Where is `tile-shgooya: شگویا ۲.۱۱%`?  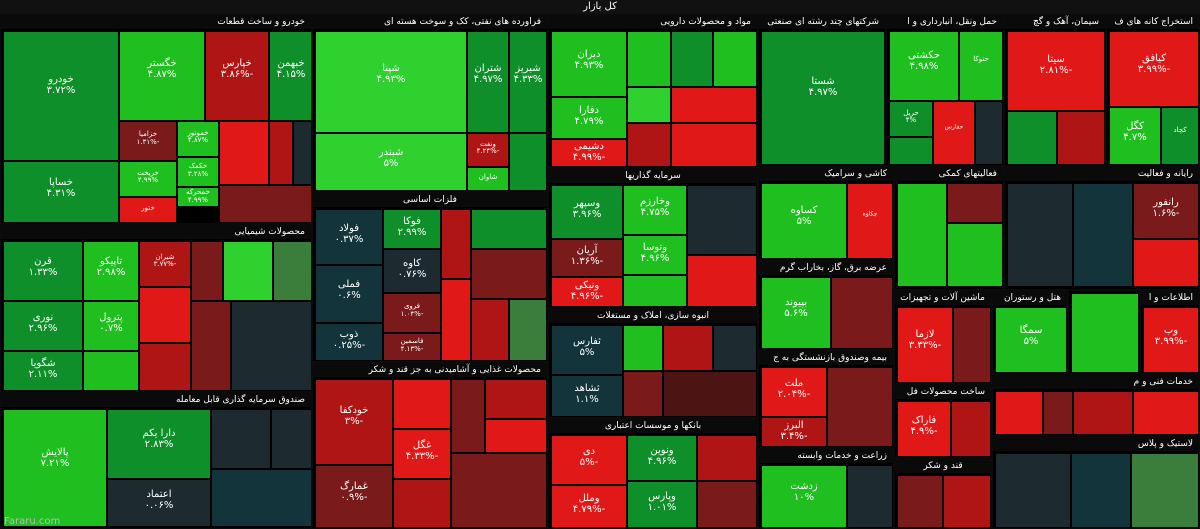 tile-shgooya: شگویا ۲.۱۱% is located at coordinates (43, 371).